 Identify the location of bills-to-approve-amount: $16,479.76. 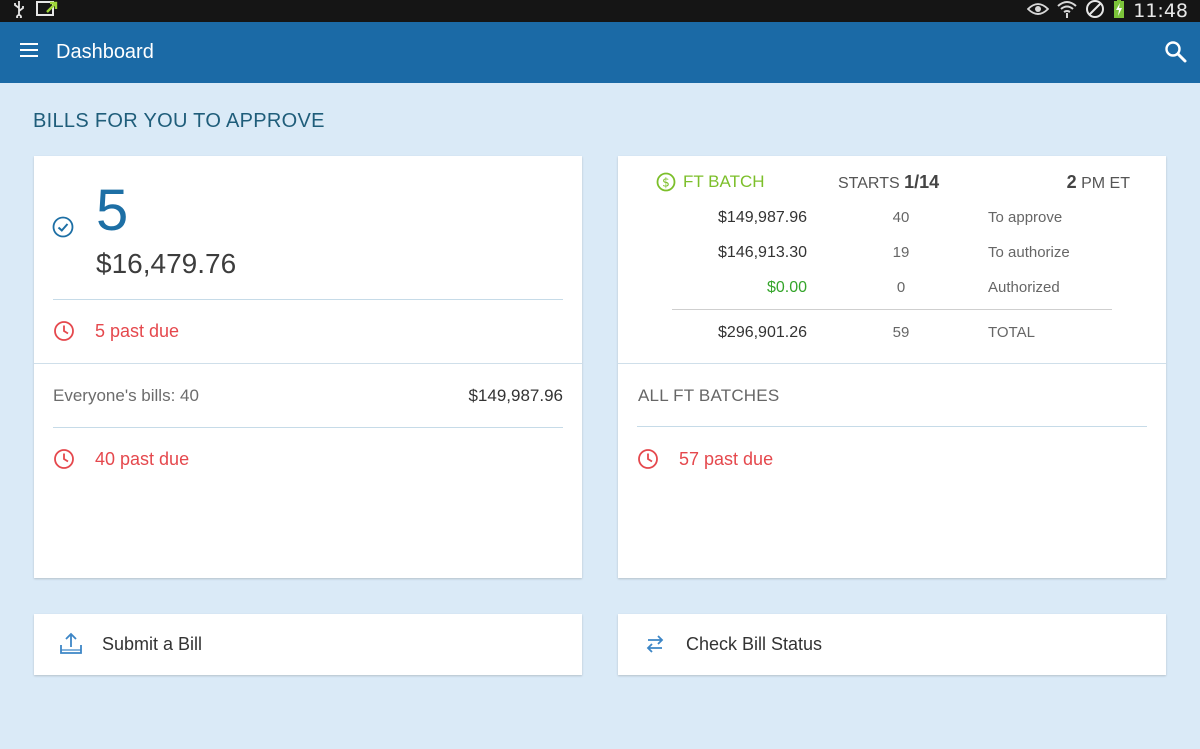
(166, 263).